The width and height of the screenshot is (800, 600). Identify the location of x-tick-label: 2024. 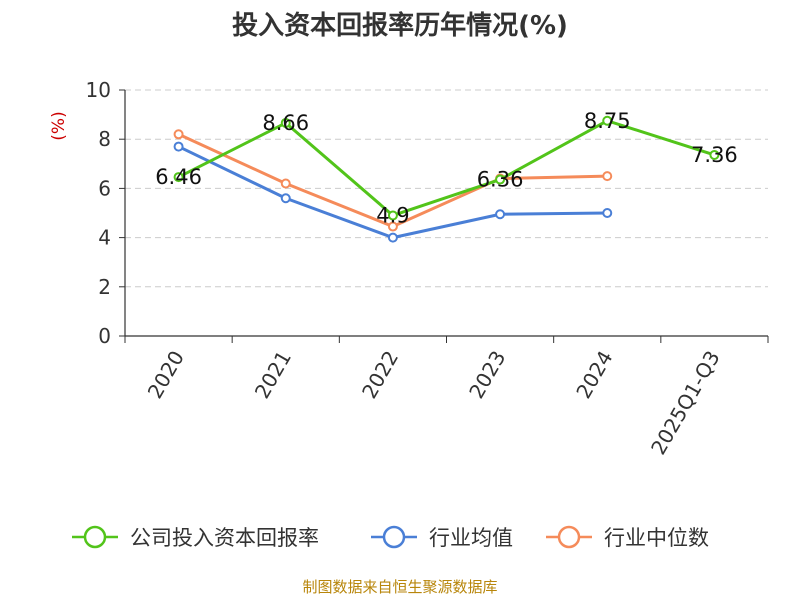
(594, 375).